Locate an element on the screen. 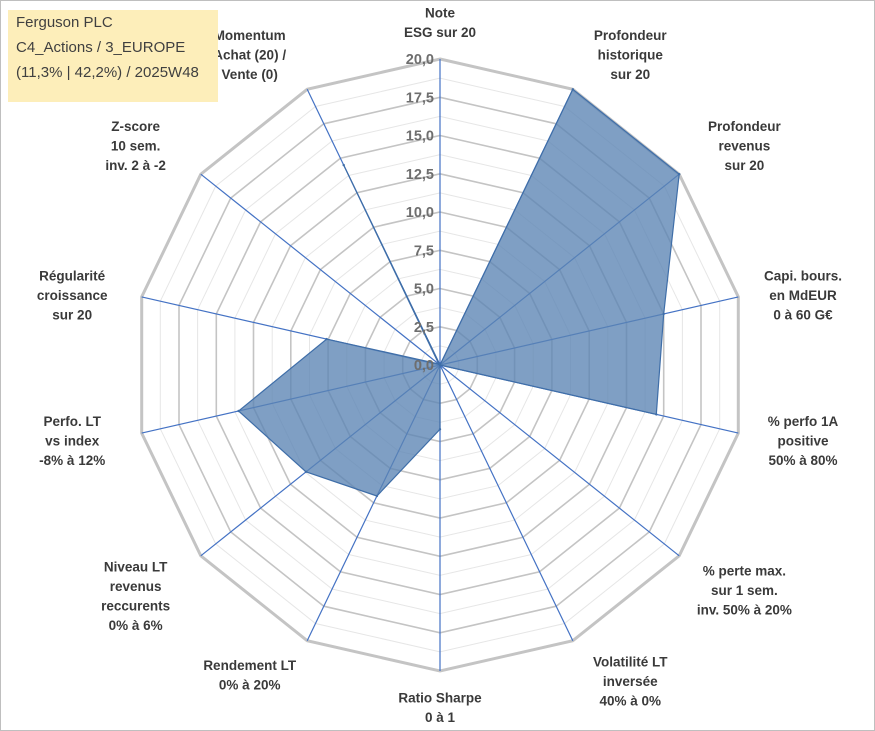  axis-label-line: Momentum is located at coordinates (250, 35).